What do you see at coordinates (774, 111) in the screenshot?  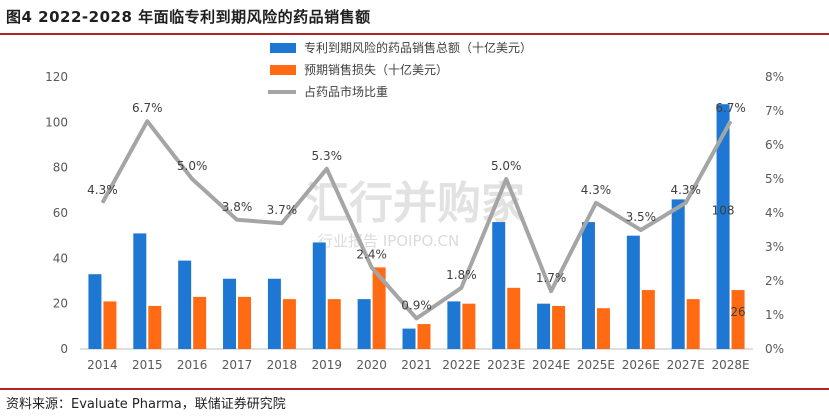 I see `y-right-tick-label: 7%` at bounding box center [774, 111].